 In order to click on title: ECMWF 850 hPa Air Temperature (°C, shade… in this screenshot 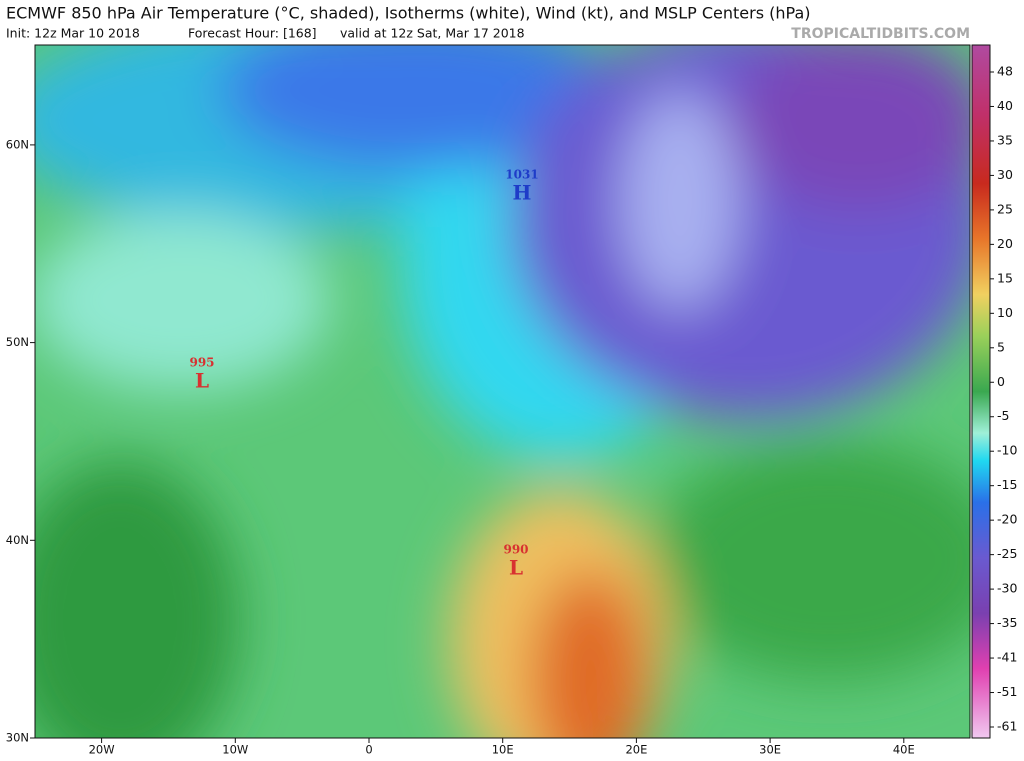, I will do `click(408, 13)`.